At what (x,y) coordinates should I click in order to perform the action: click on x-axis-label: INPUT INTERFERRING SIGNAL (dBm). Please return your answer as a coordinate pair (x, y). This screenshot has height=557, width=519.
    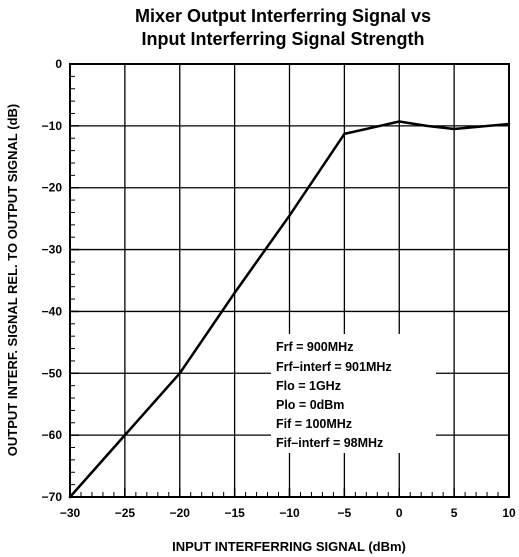
    Looking at the image, I should click on (289, 546).